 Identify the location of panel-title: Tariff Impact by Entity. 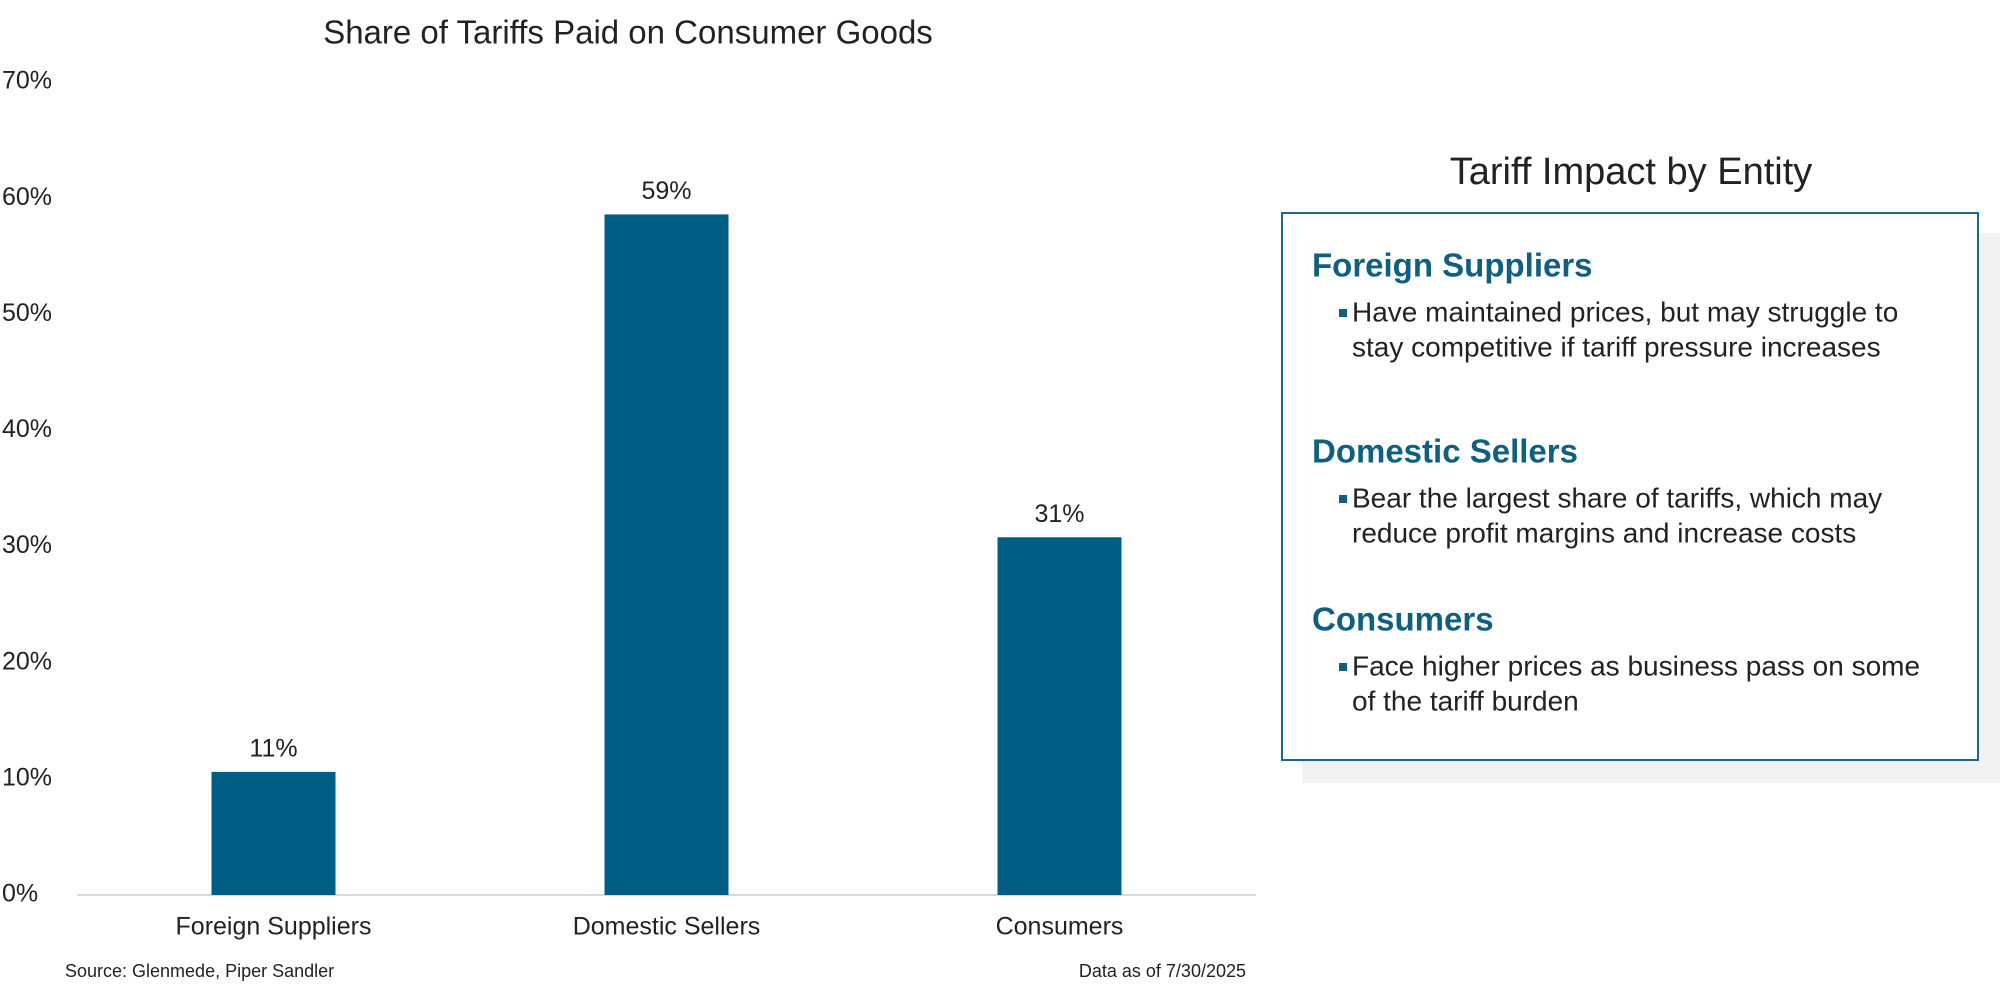
(1631, 172).